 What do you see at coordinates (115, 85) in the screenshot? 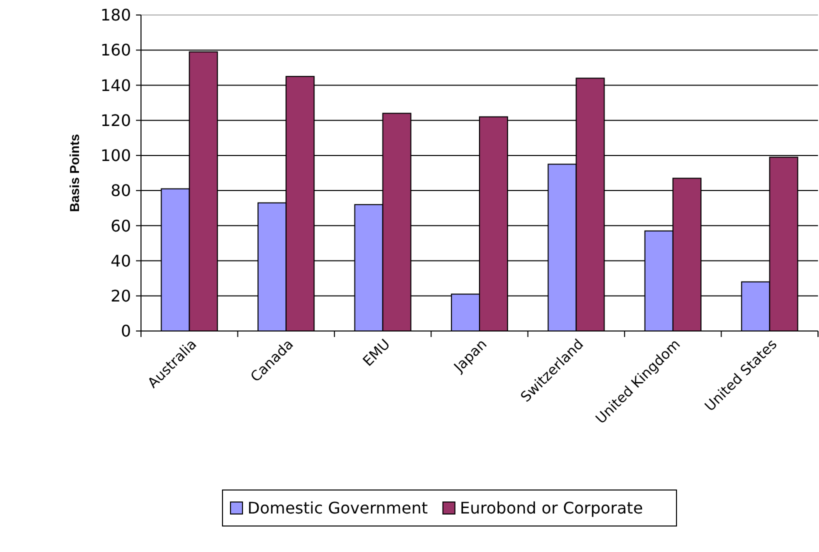
I see `y-tick-label: 140` at bounding box center [115, 85].